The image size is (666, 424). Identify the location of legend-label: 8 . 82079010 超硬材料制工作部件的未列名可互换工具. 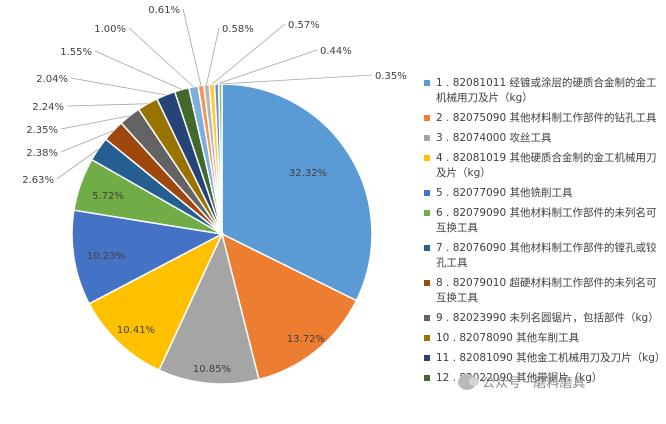
(546, 290).